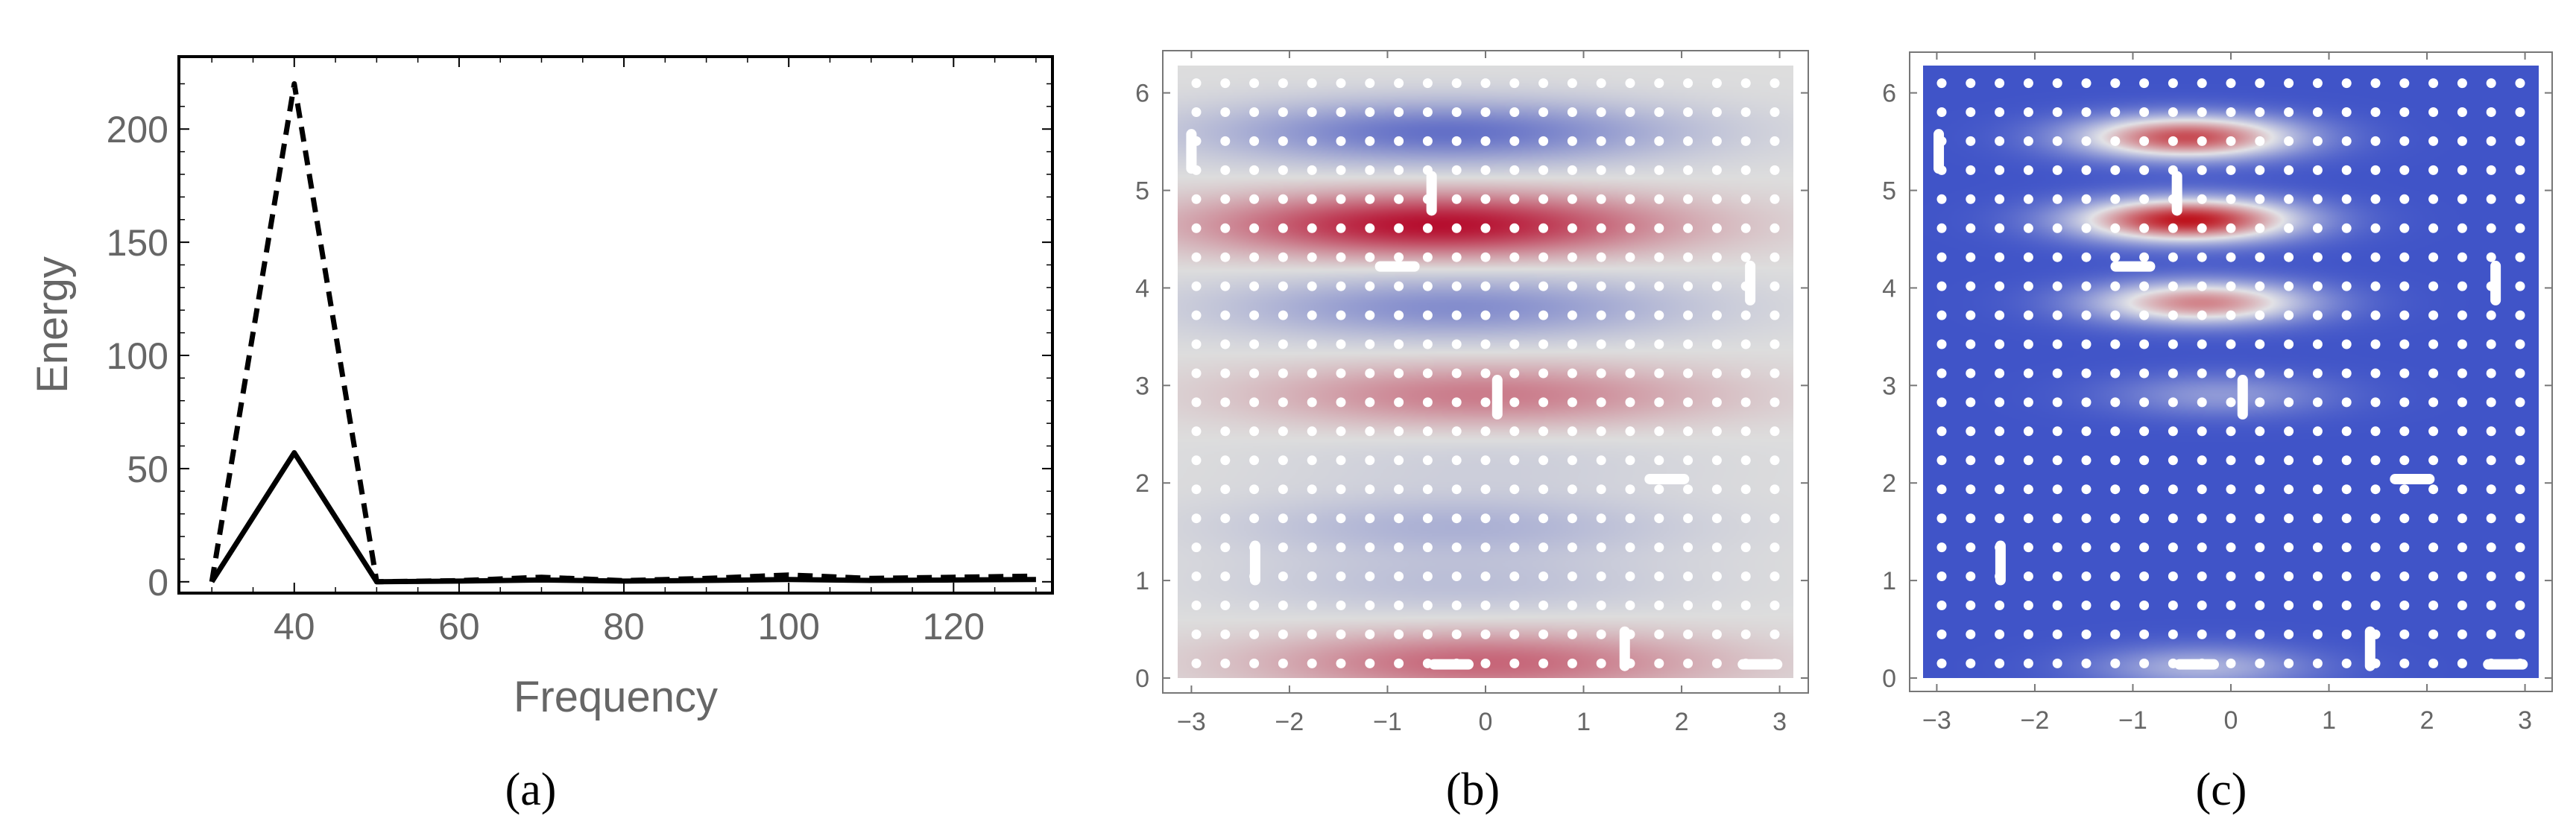 The width and height of the screenshot is (2576, 836). What do you see at coordinates (1142, 94) in the screenshot?
I see `y-tick-label-6: 6` at bounding box center [1142, 94].